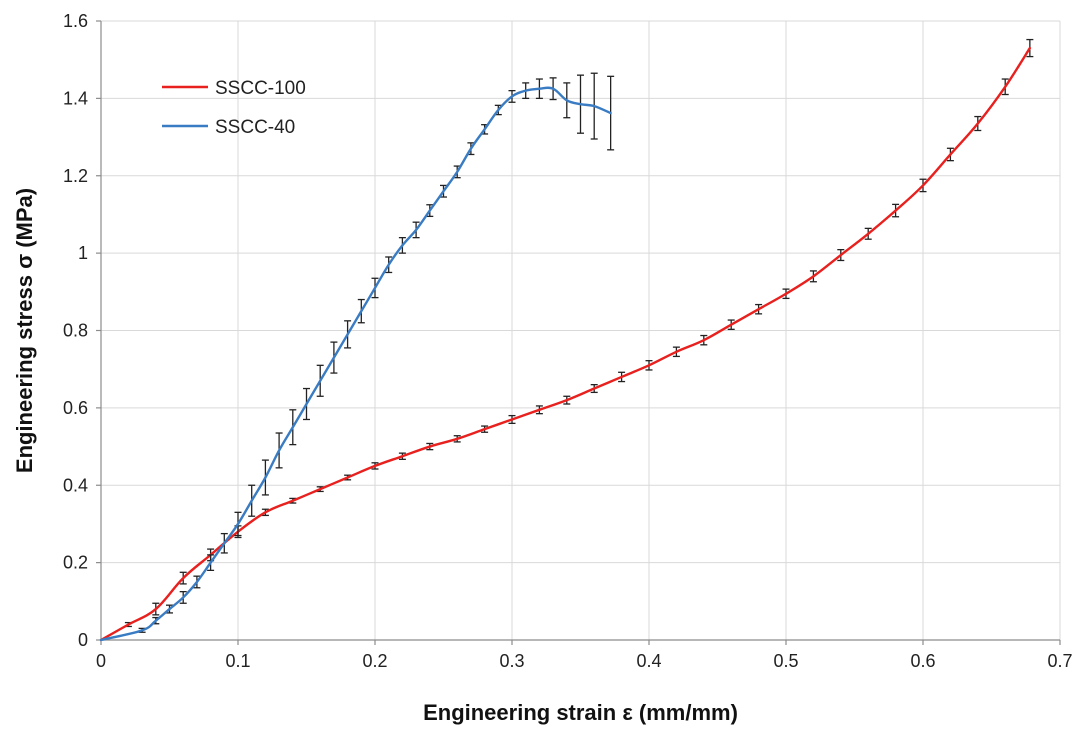 This screenshot has width=1080, height=734. Describe the element at coordinates (83, 253) in the screenshot. I see `y-tick-label: 1` at that location.